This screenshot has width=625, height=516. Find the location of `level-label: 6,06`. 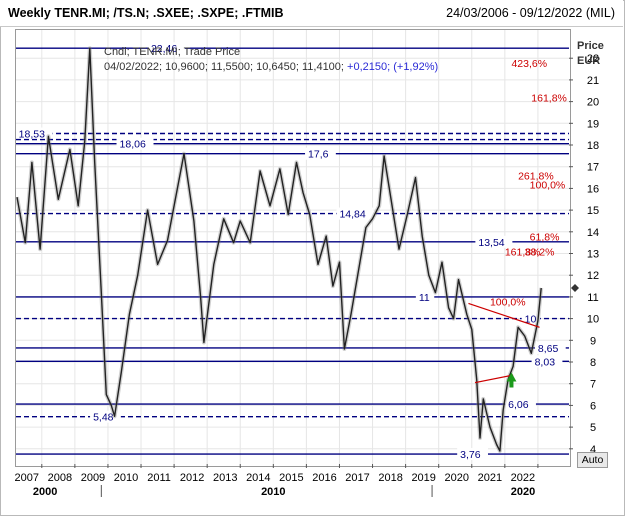

level-label: 6,06 is located at coordinates (518, 405).